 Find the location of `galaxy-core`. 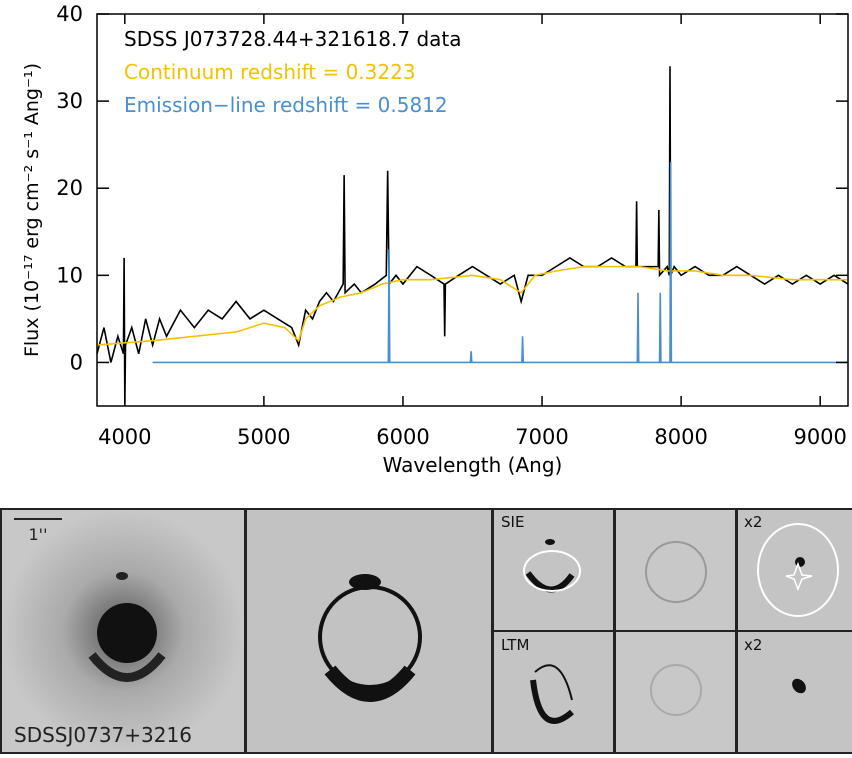

galaxy-core is located at coordinates (127, 633).